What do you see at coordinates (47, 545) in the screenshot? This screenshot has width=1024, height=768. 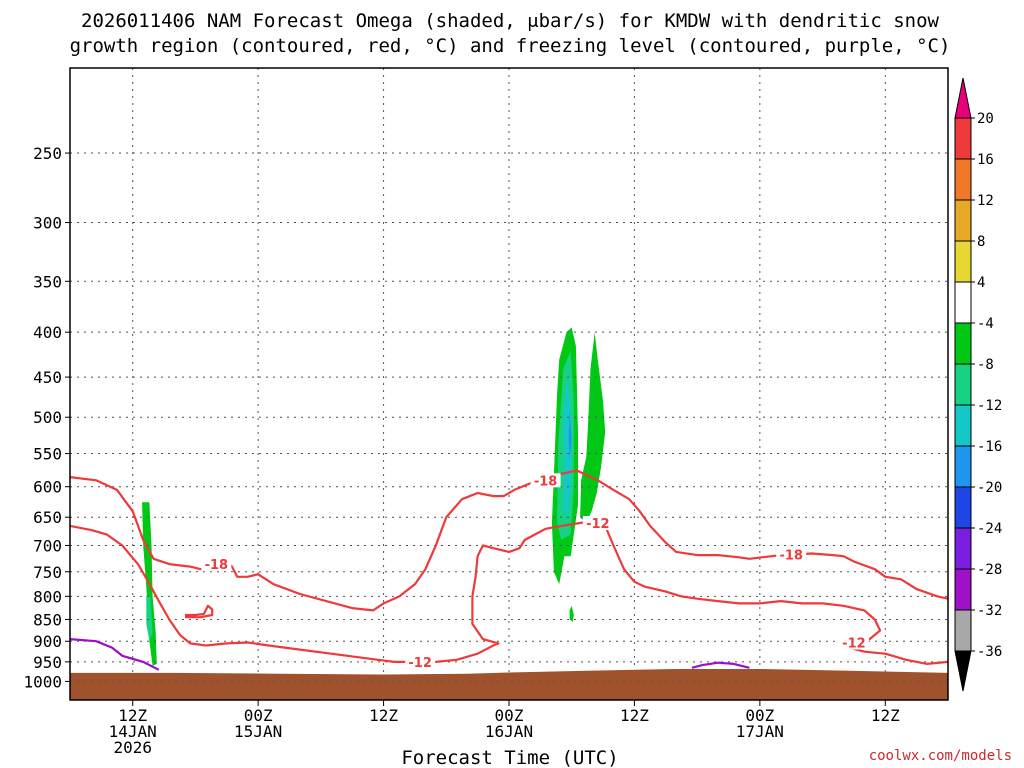 I see `y-tick-label-700: 700` at bounding box center [47, 545].